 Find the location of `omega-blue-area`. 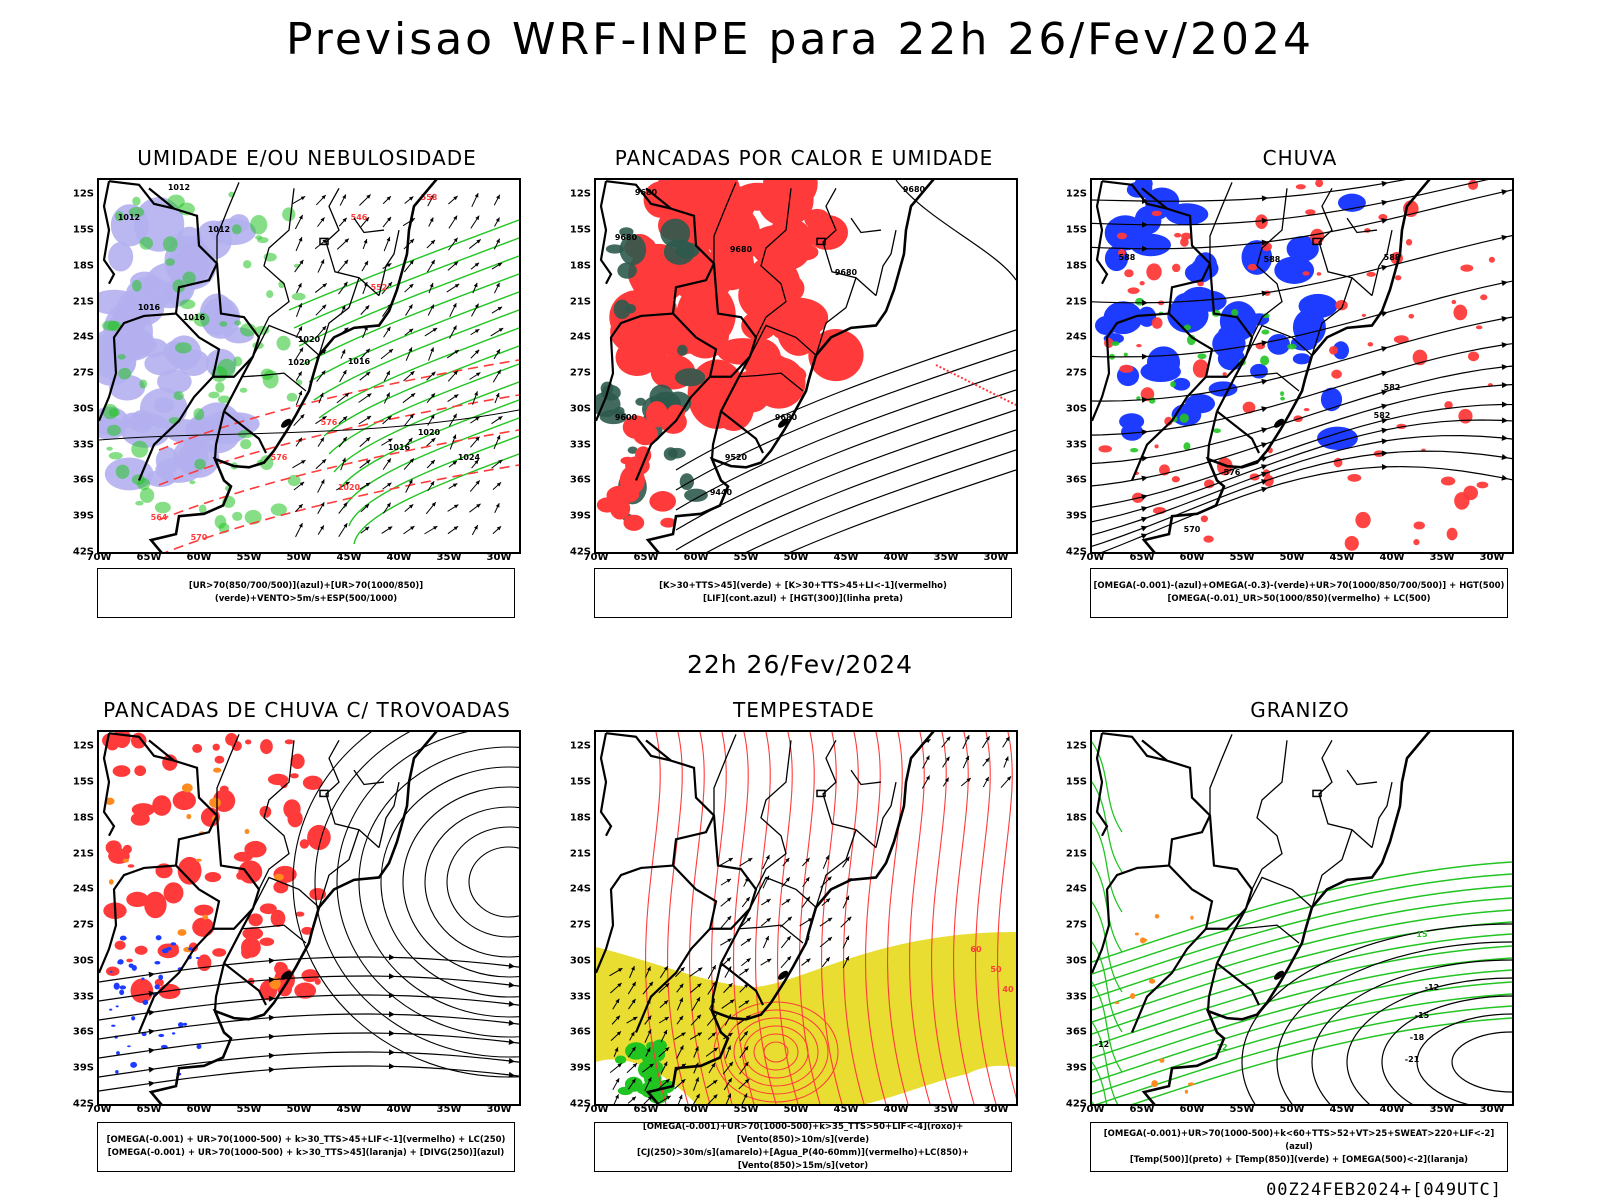

omega-blue-area is located at coordinates (1140, 231).